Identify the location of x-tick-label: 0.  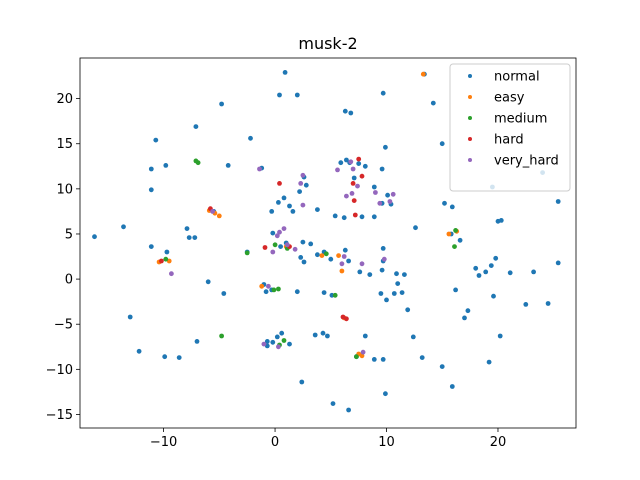
(275, 442).